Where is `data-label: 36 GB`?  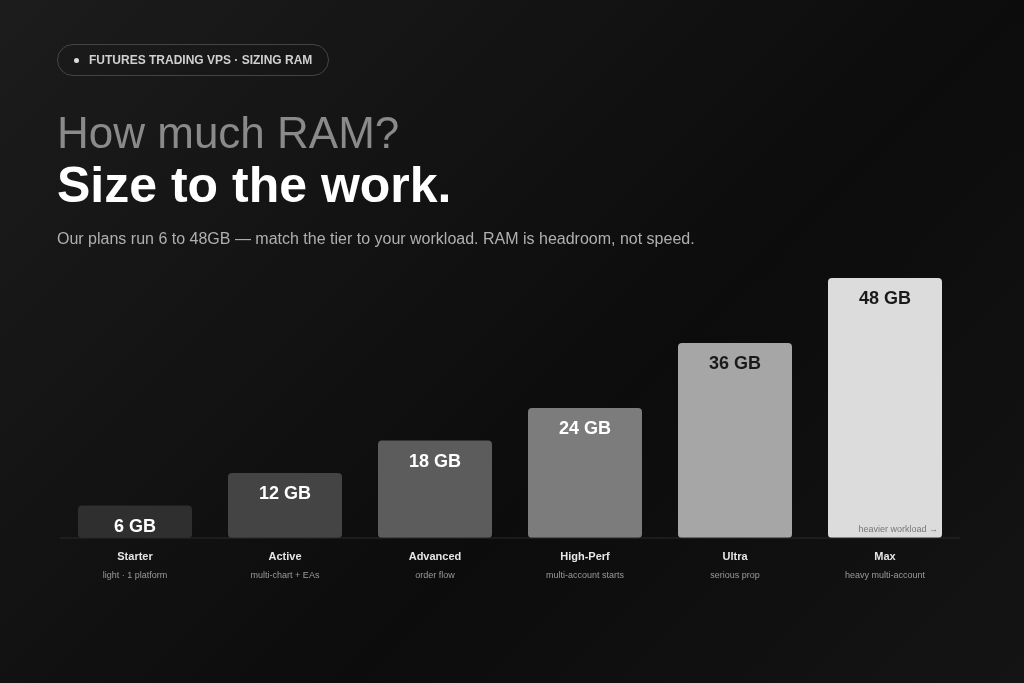 data-label: 36 GB is located at coordinates (735, 363).